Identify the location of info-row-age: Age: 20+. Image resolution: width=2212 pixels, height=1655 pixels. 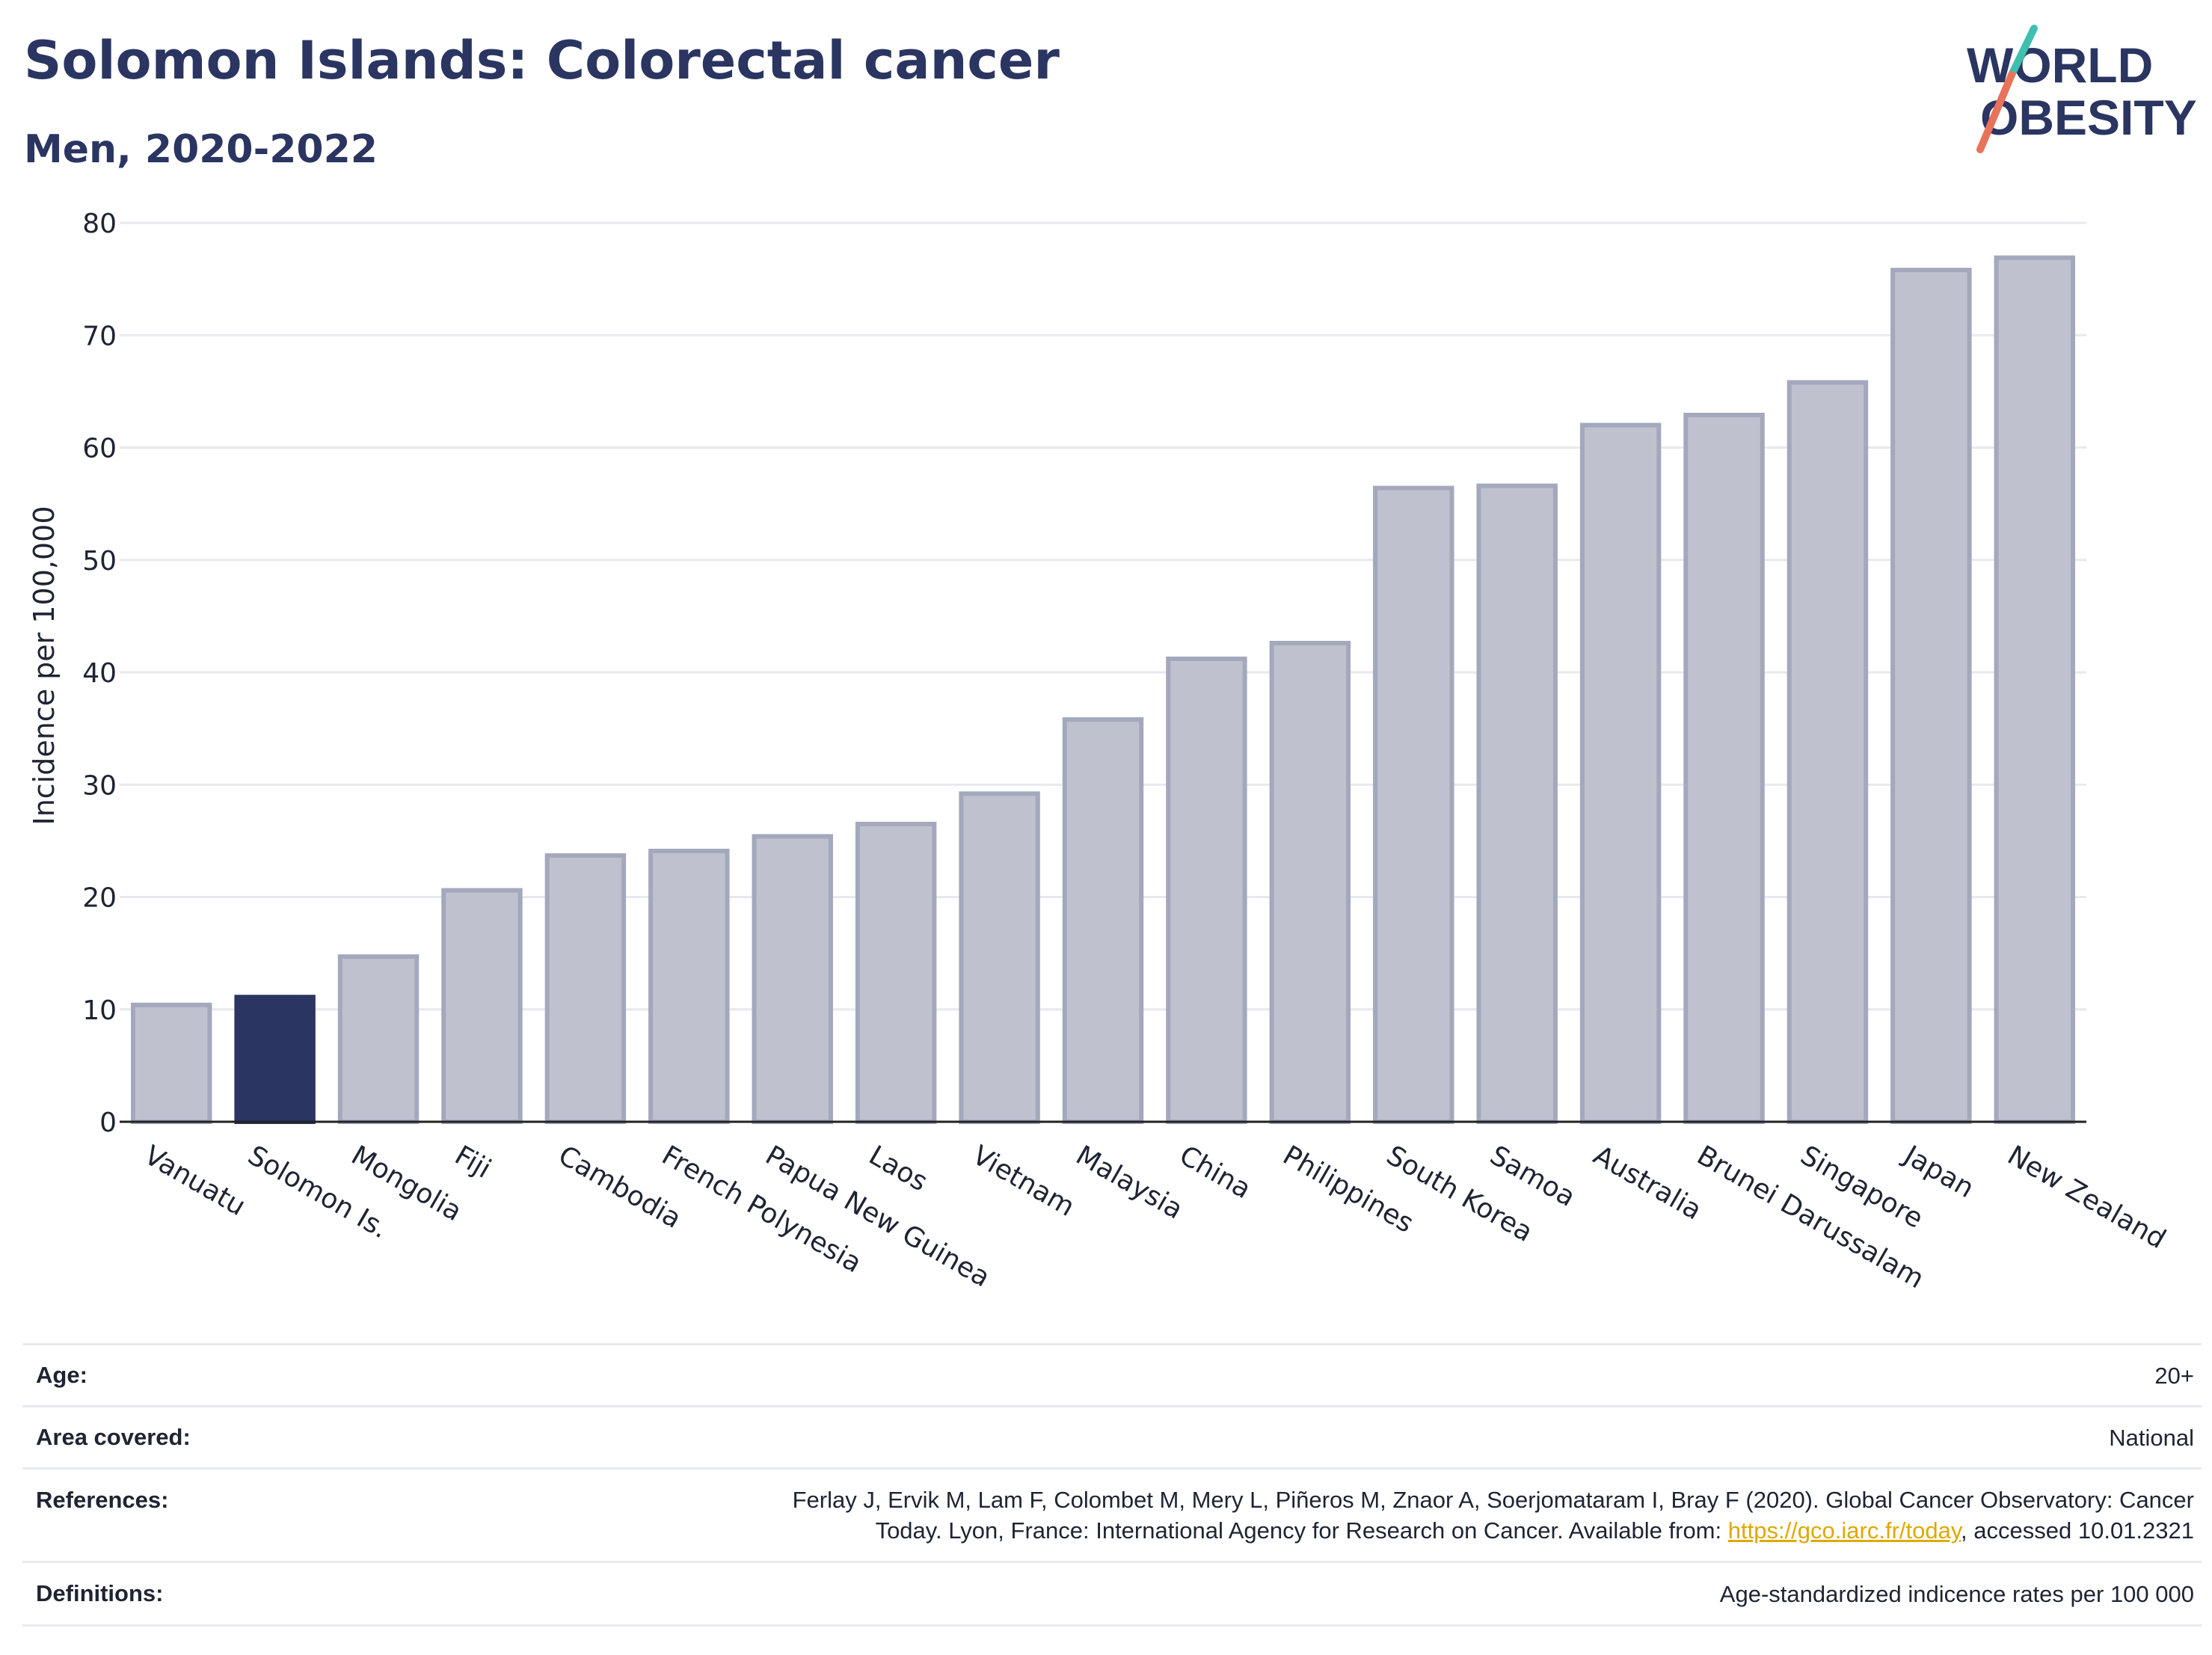
(1112, 1374).